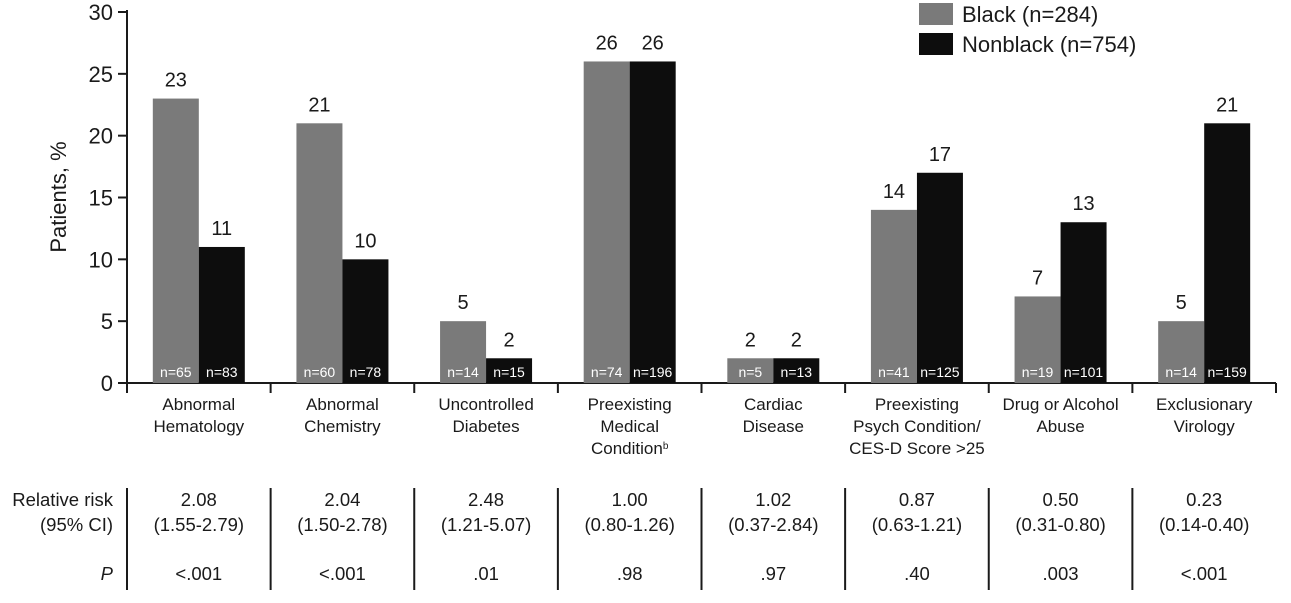  What do you see at coordinates (630, 448) in the screenshot?
I see `category-label: Conditionb` at bounding box center [630, 448].